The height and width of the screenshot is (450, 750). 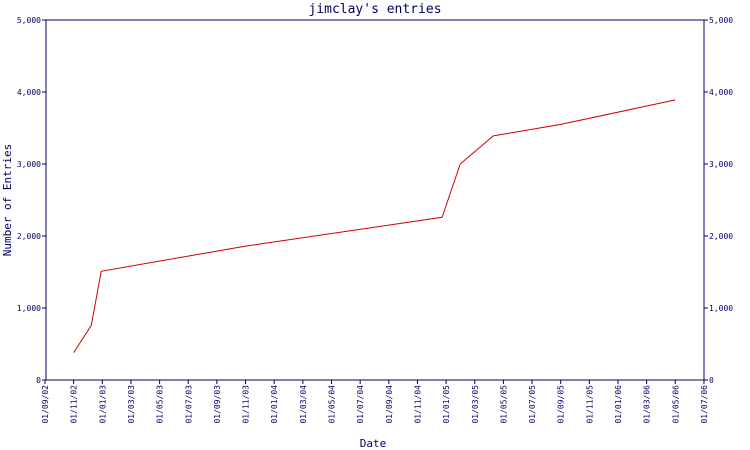 What do you see at coordinates (360, 404) in the screenshot?
I see `x-tick-label: 01/07/04` at bounding box center [360, 404].